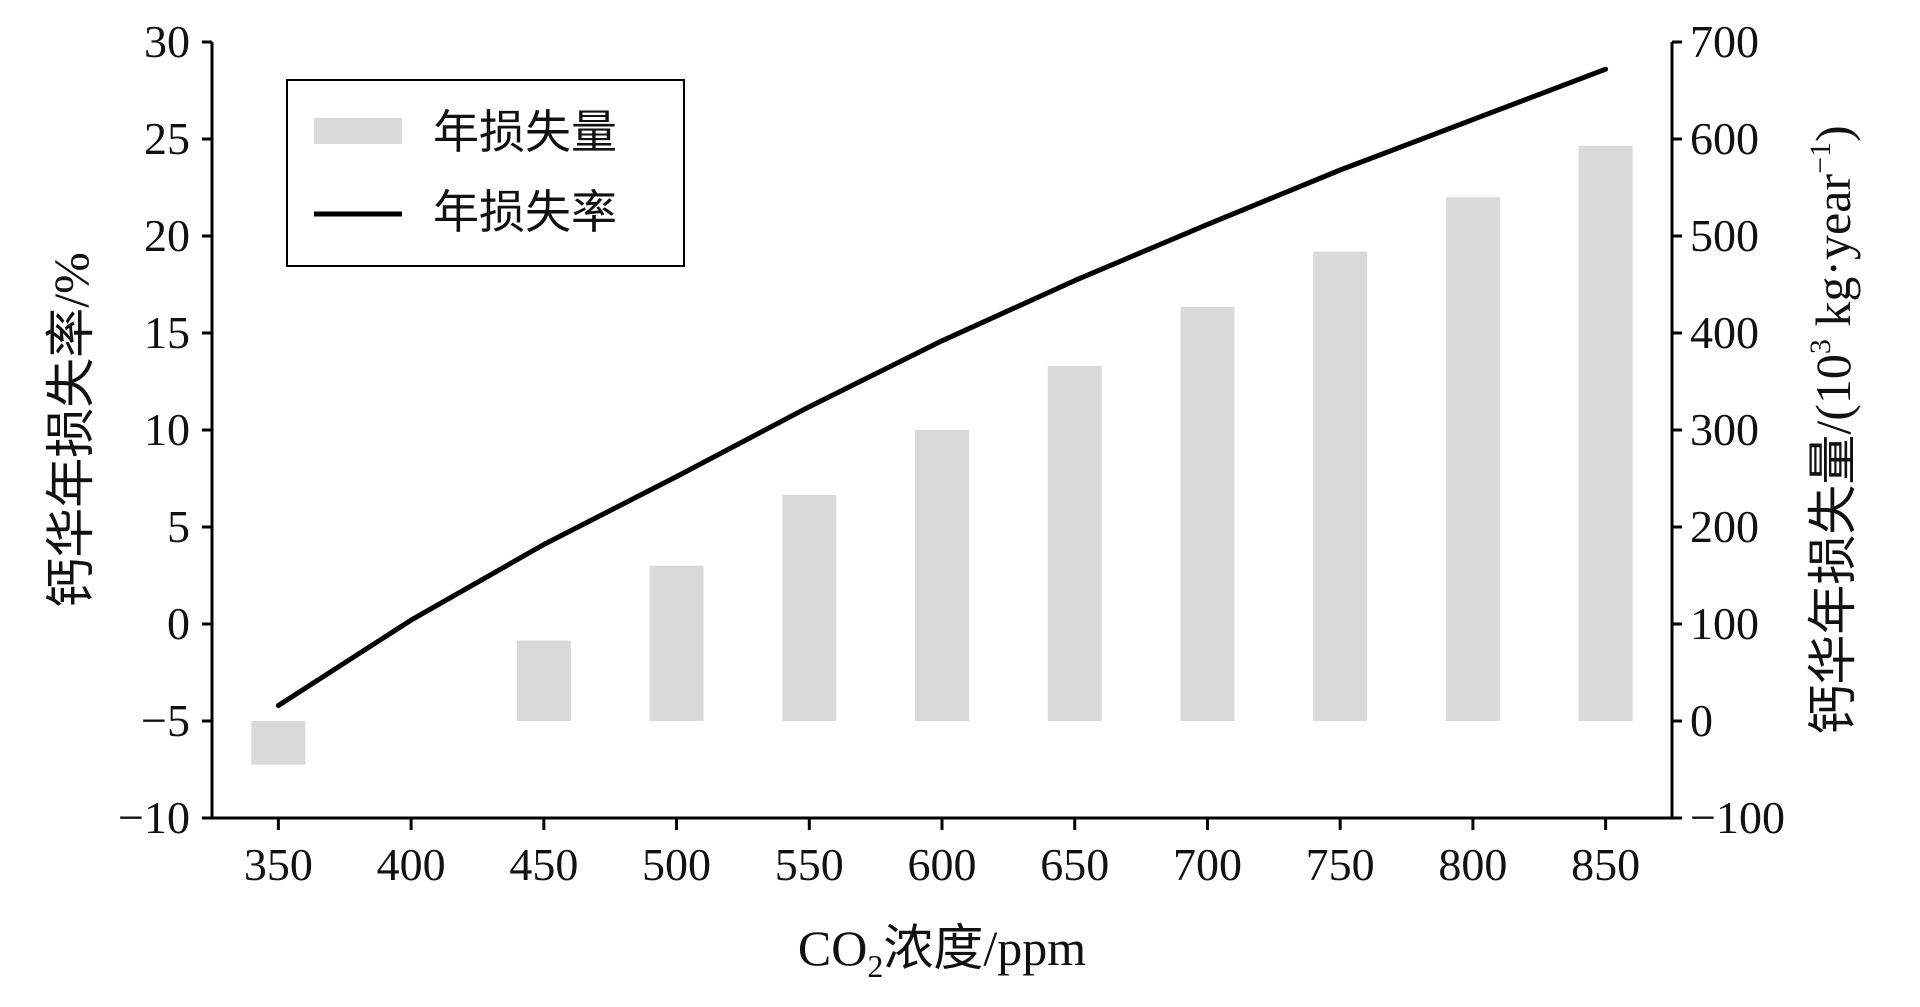 This screenshot has height=1007, width=1920. Describe the element at coordinates (525, 132) in the screenshot. I see `legend-bar-label: 年损失量` at that location.